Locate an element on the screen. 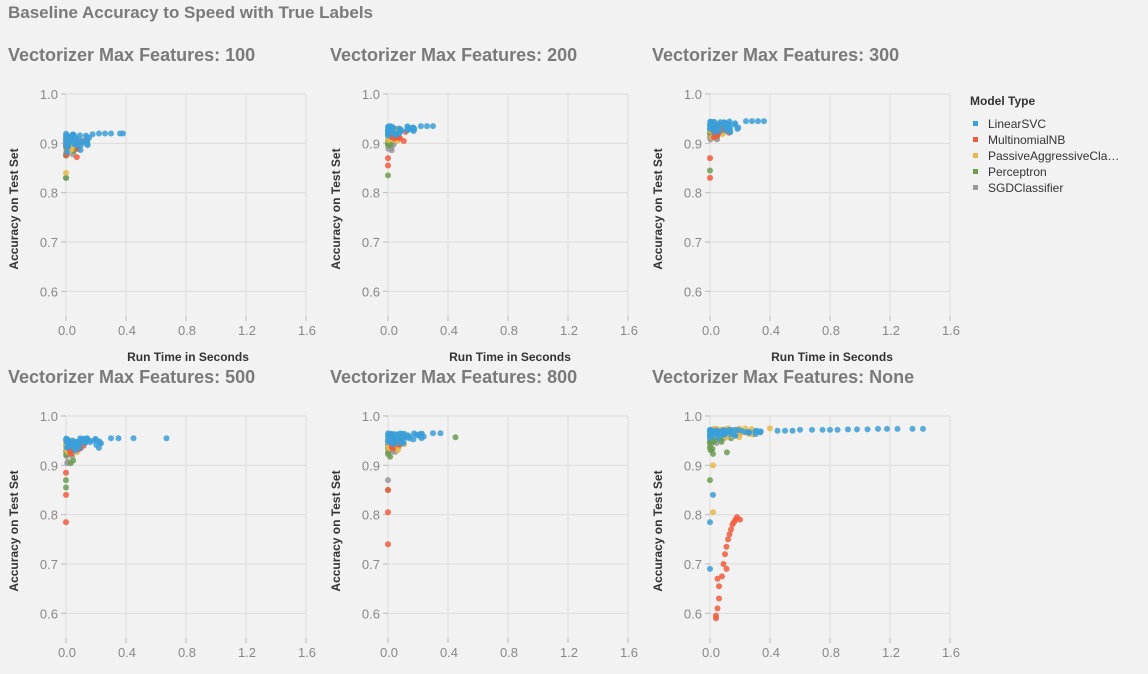 The width and height of the screenshot is (1148, 674). panel-title: Vectorizer Max Features: 500 is located at coordinates (131, 377).